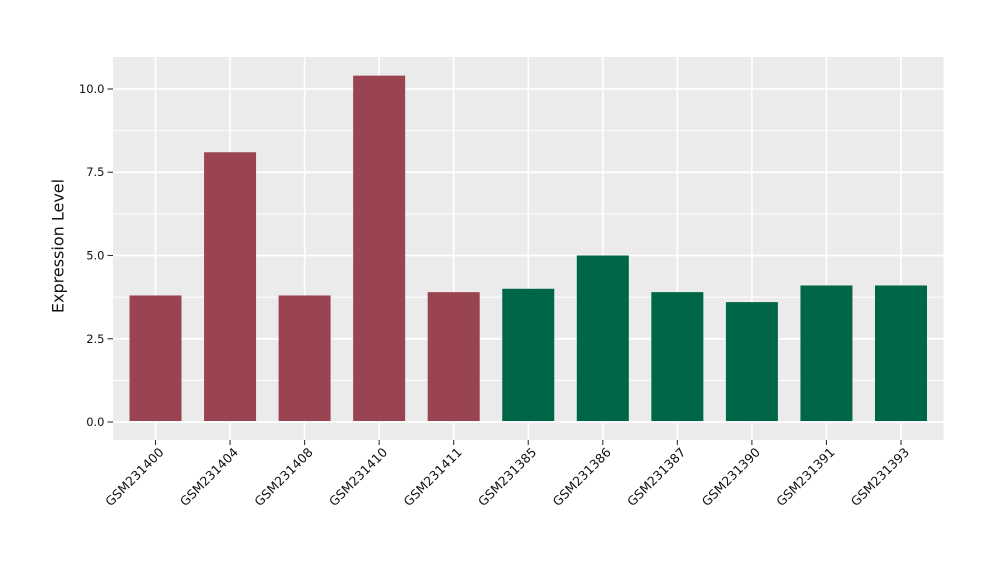 The height and width of the screenshot is (580, 1000). What do you see at coordinates (677, 357) in the screenshot?
I see `bar-GSM231387` at bounding box center [677, 357].